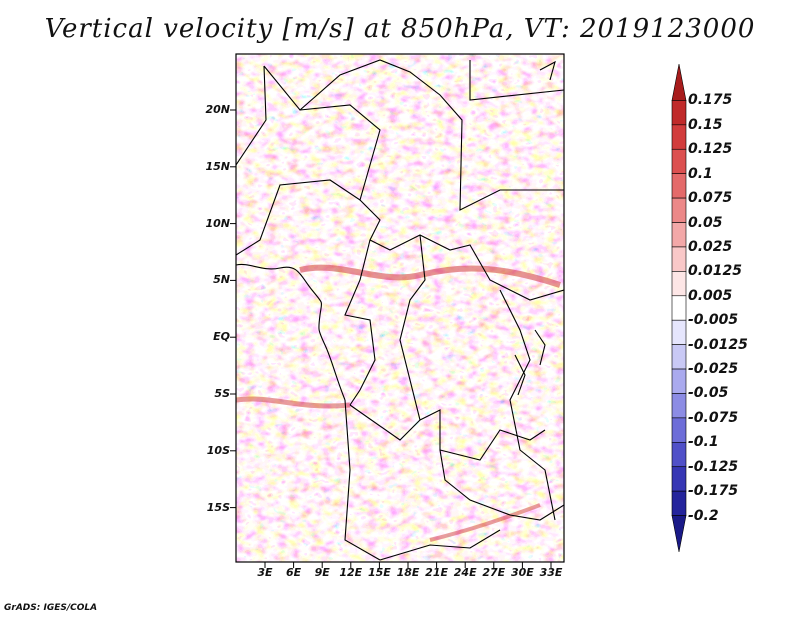  I want to click on colorbar-label: -0.075, so click(713, 417).